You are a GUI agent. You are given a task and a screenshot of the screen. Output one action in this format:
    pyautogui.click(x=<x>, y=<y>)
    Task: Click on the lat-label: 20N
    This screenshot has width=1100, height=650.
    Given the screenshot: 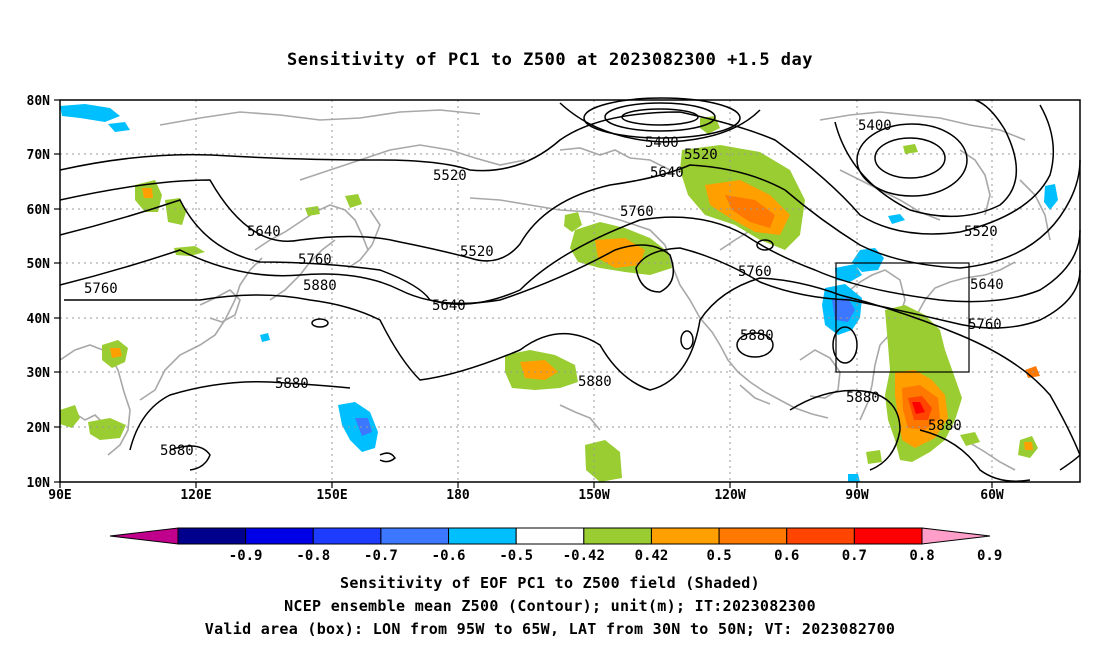 What is the action you would take?
    pyautogui.click(x=39, y=428)
    